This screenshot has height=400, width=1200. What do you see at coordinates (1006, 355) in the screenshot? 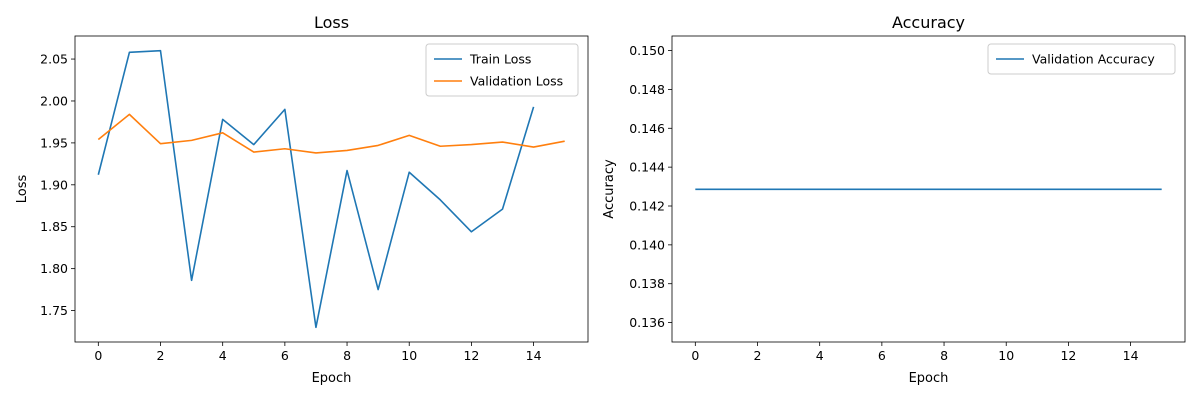
I see `accuracy-x-tick-label: 10` at bounding box center [1006, 355].